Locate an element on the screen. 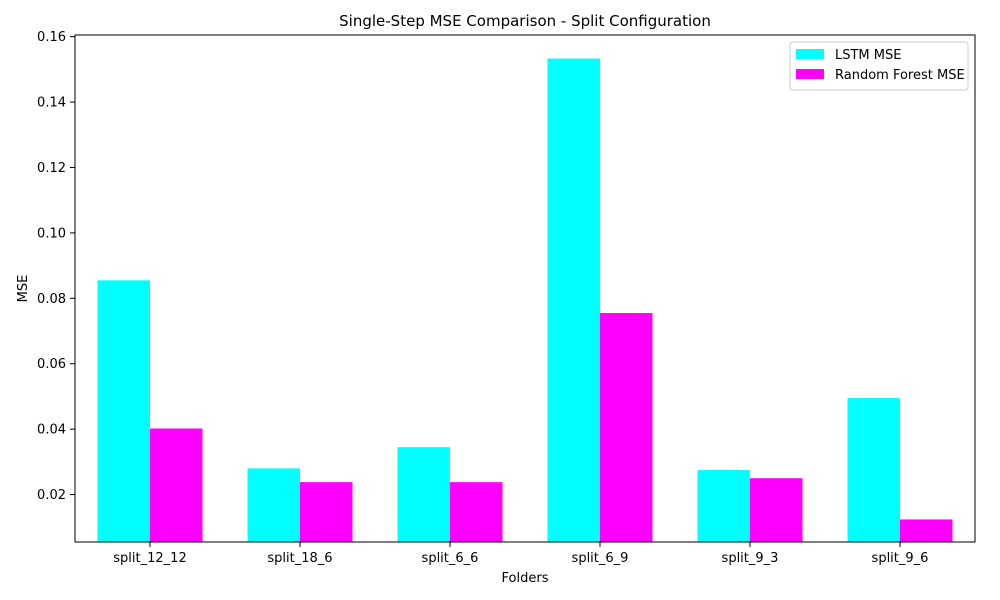 Image resolution: width=1000 pixels, height=600 pixels. x-tick-label: split_6_9 is located at coordinates (600, 558).